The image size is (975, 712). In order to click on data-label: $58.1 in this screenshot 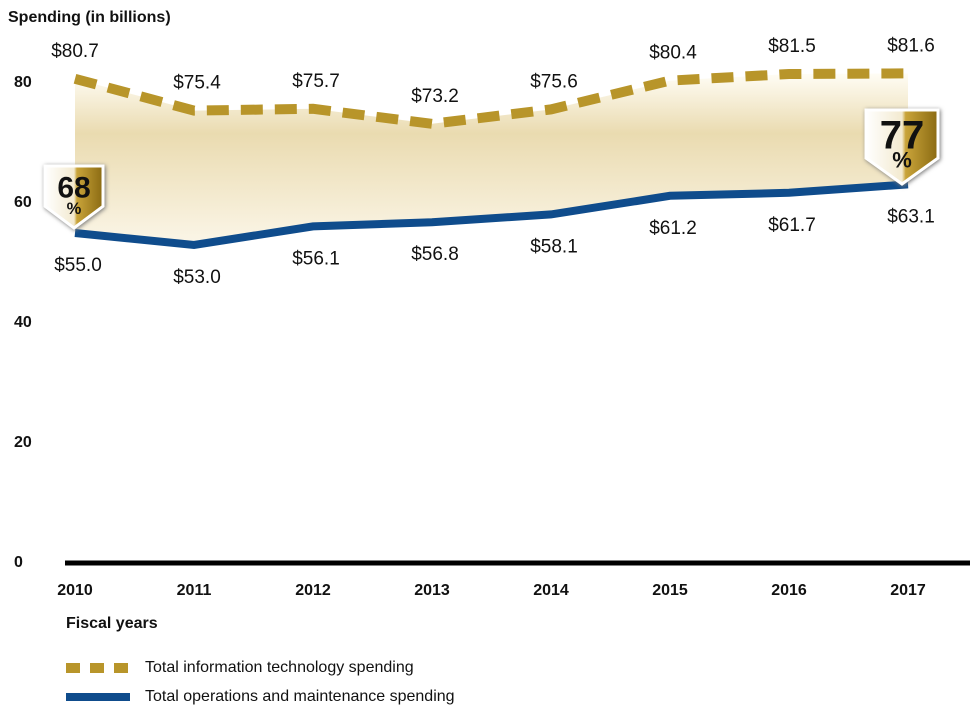, I will do `click(554, 246)`.